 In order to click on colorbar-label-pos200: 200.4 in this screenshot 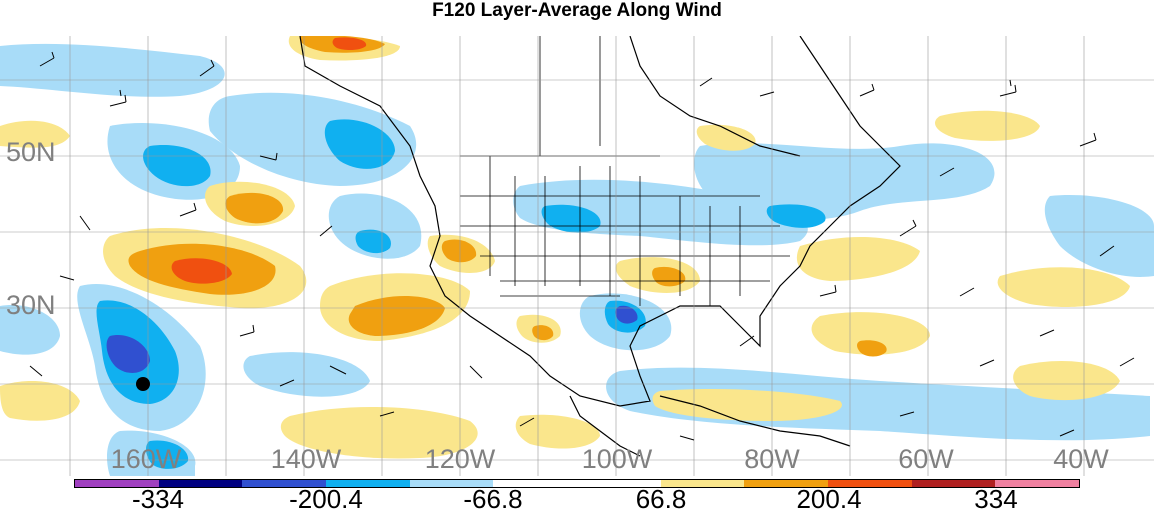, I will do `click(829, 499)`.